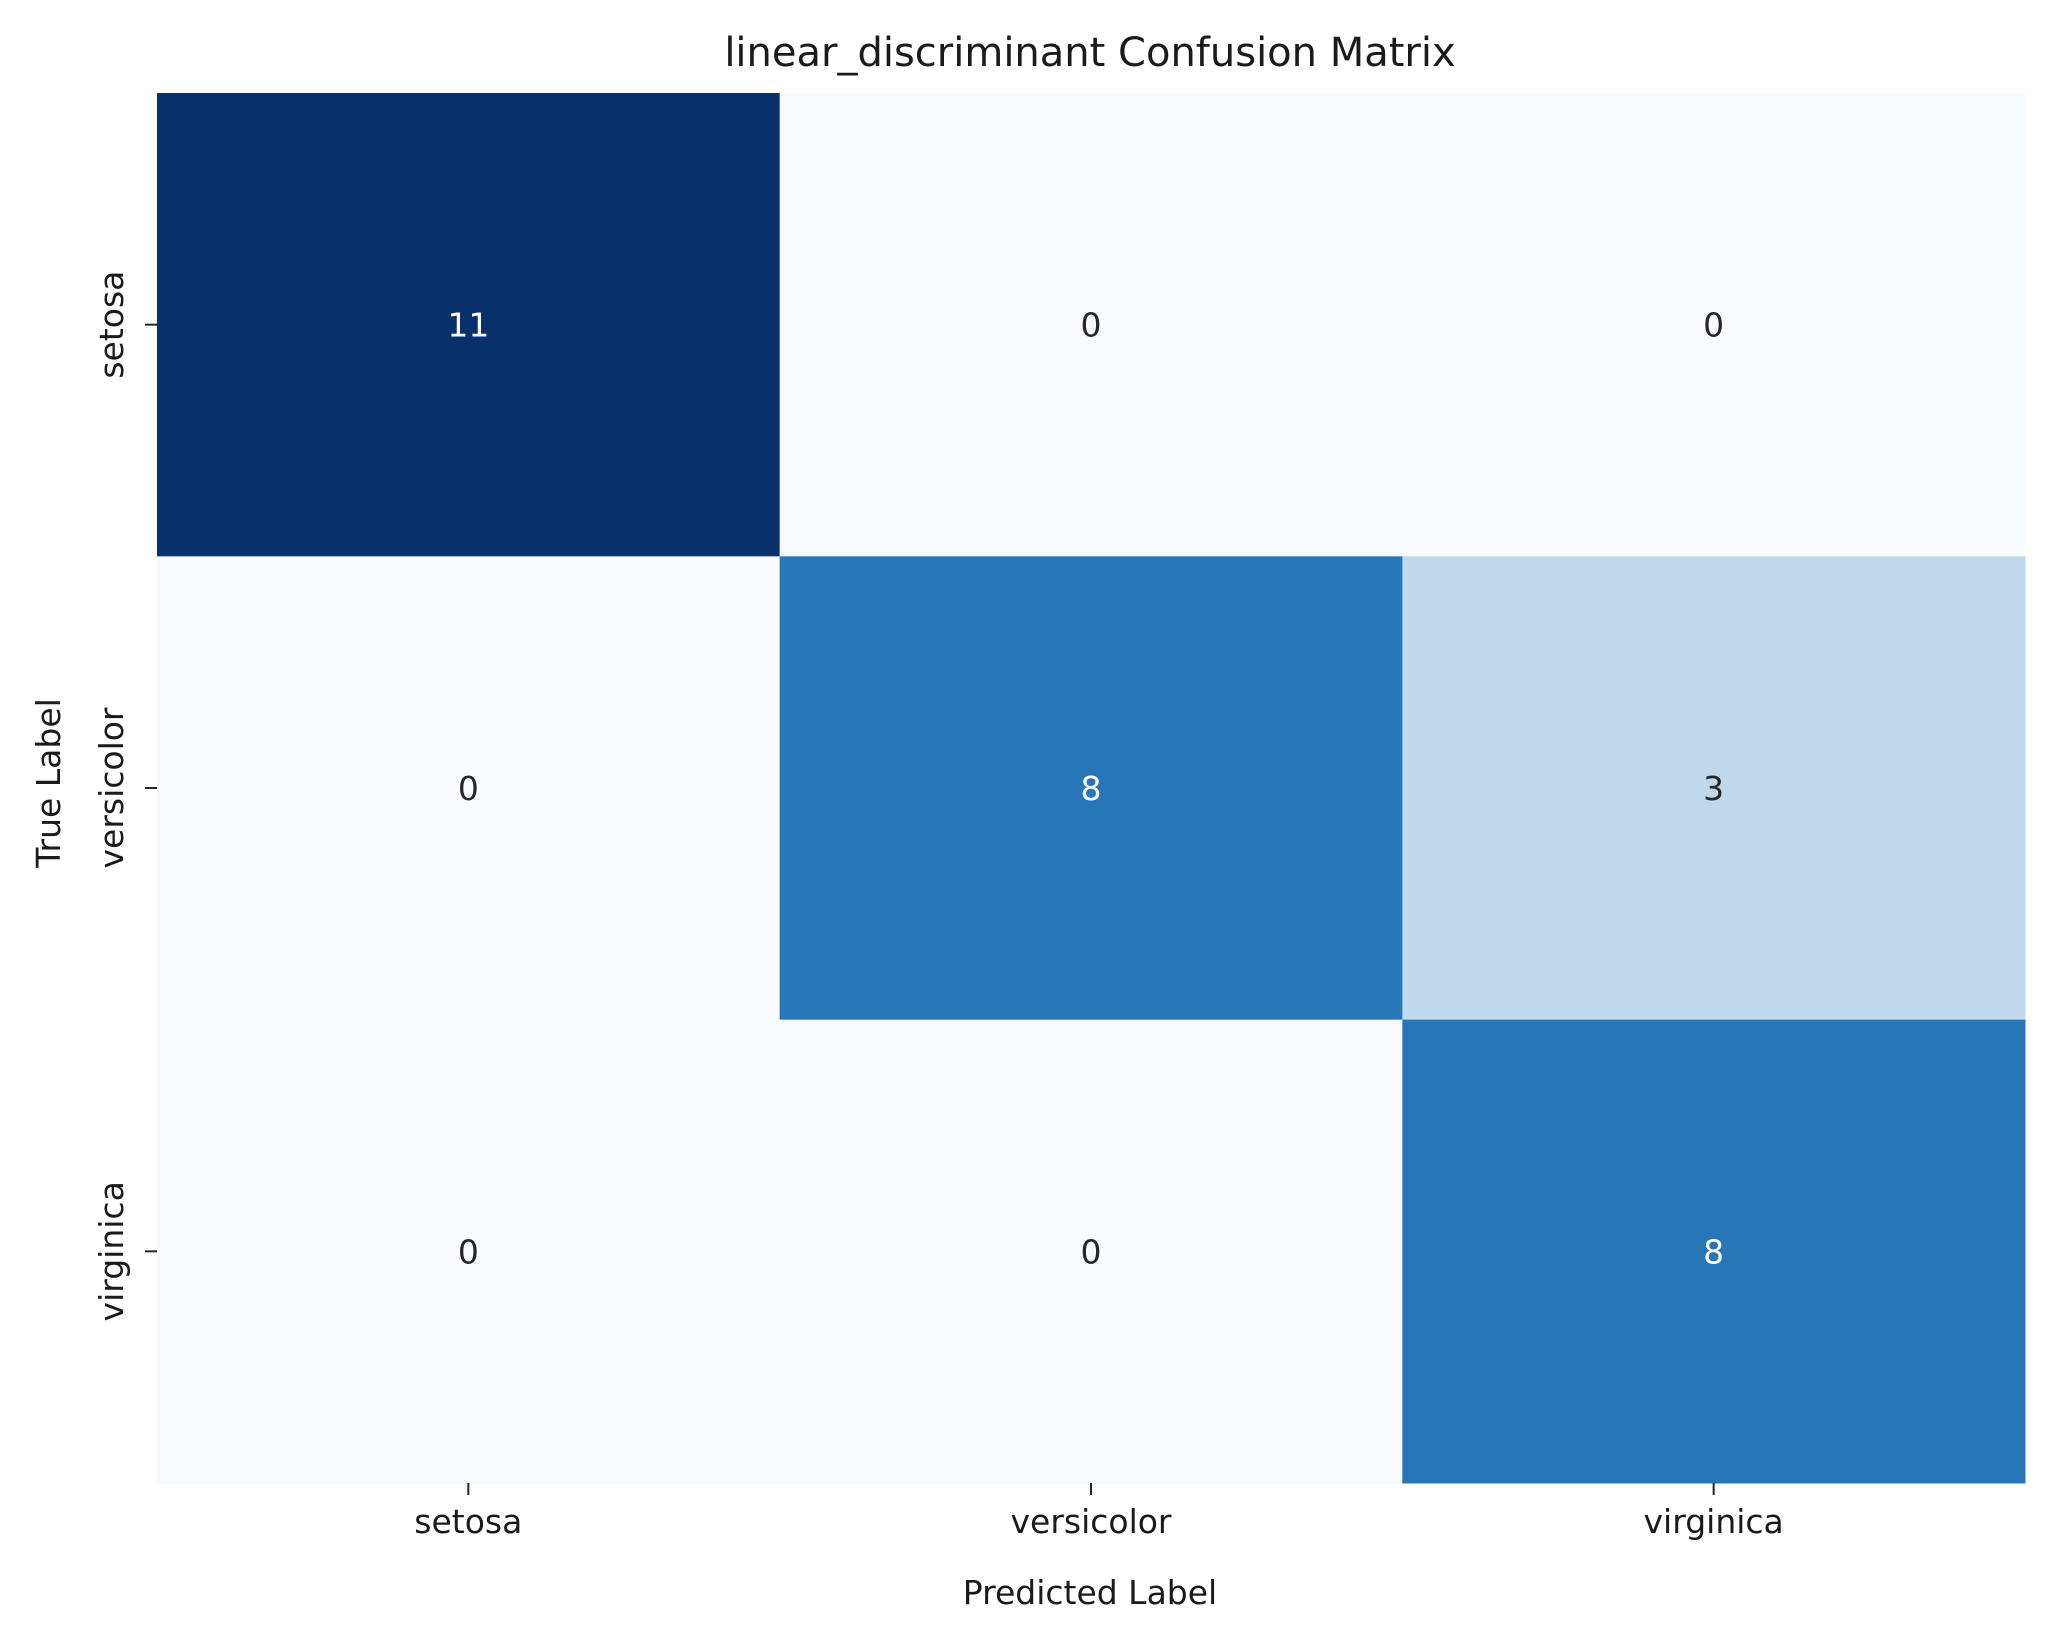 Image resolution: width=2045 pixels, height=1634 pixels. What do you see at coordinates (1714, 1521) in the screenshot?
I see `x-tick-label-virginica: virginica` at bounding box center [1714, 1521].